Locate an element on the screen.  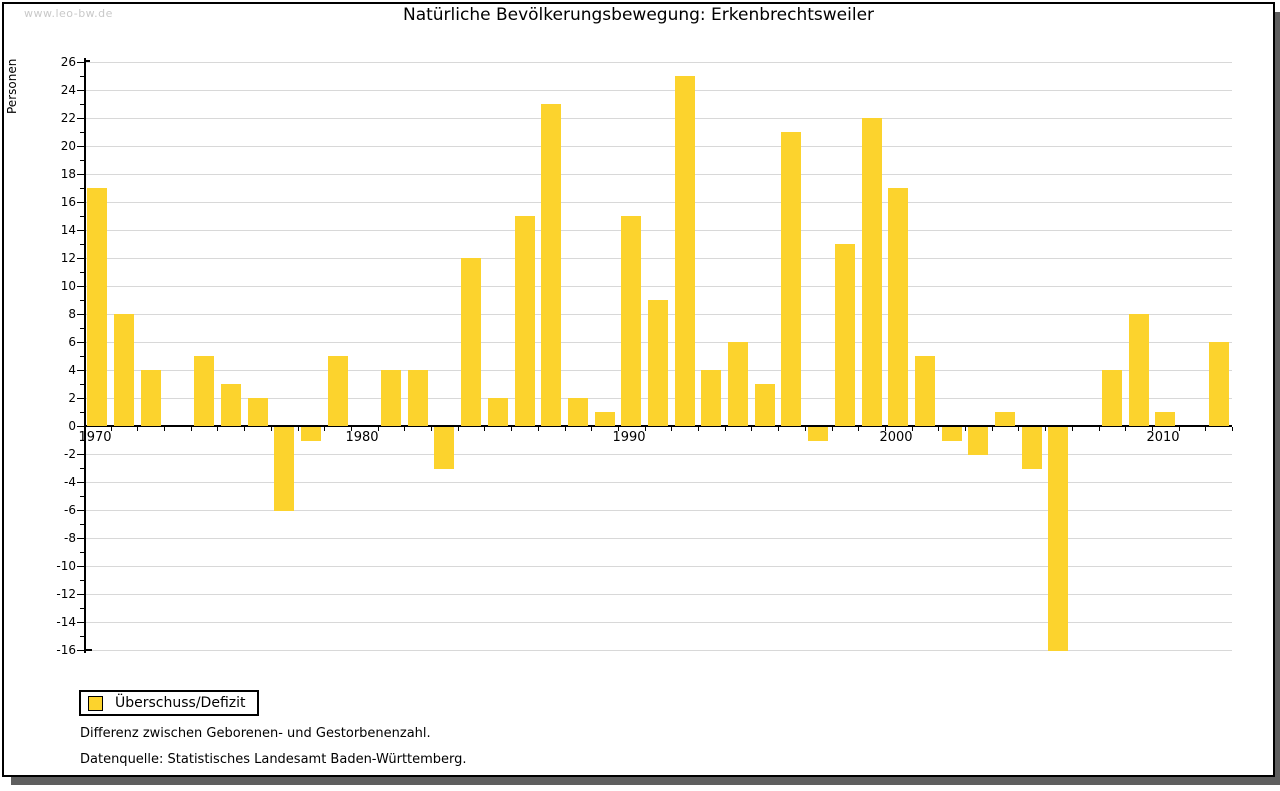
bar-1983 is located at coordinates (444, 448).